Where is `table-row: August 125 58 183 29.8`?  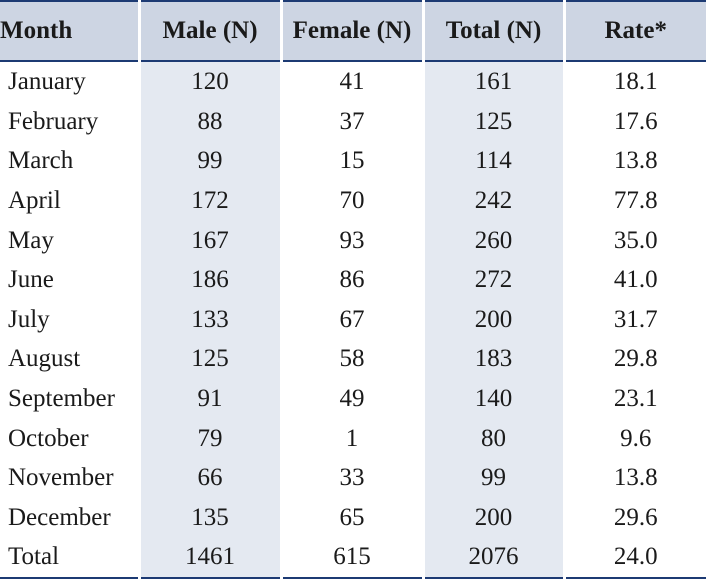 table-row: August 125 58 183 29.8 is located at coordinates (353, 359).